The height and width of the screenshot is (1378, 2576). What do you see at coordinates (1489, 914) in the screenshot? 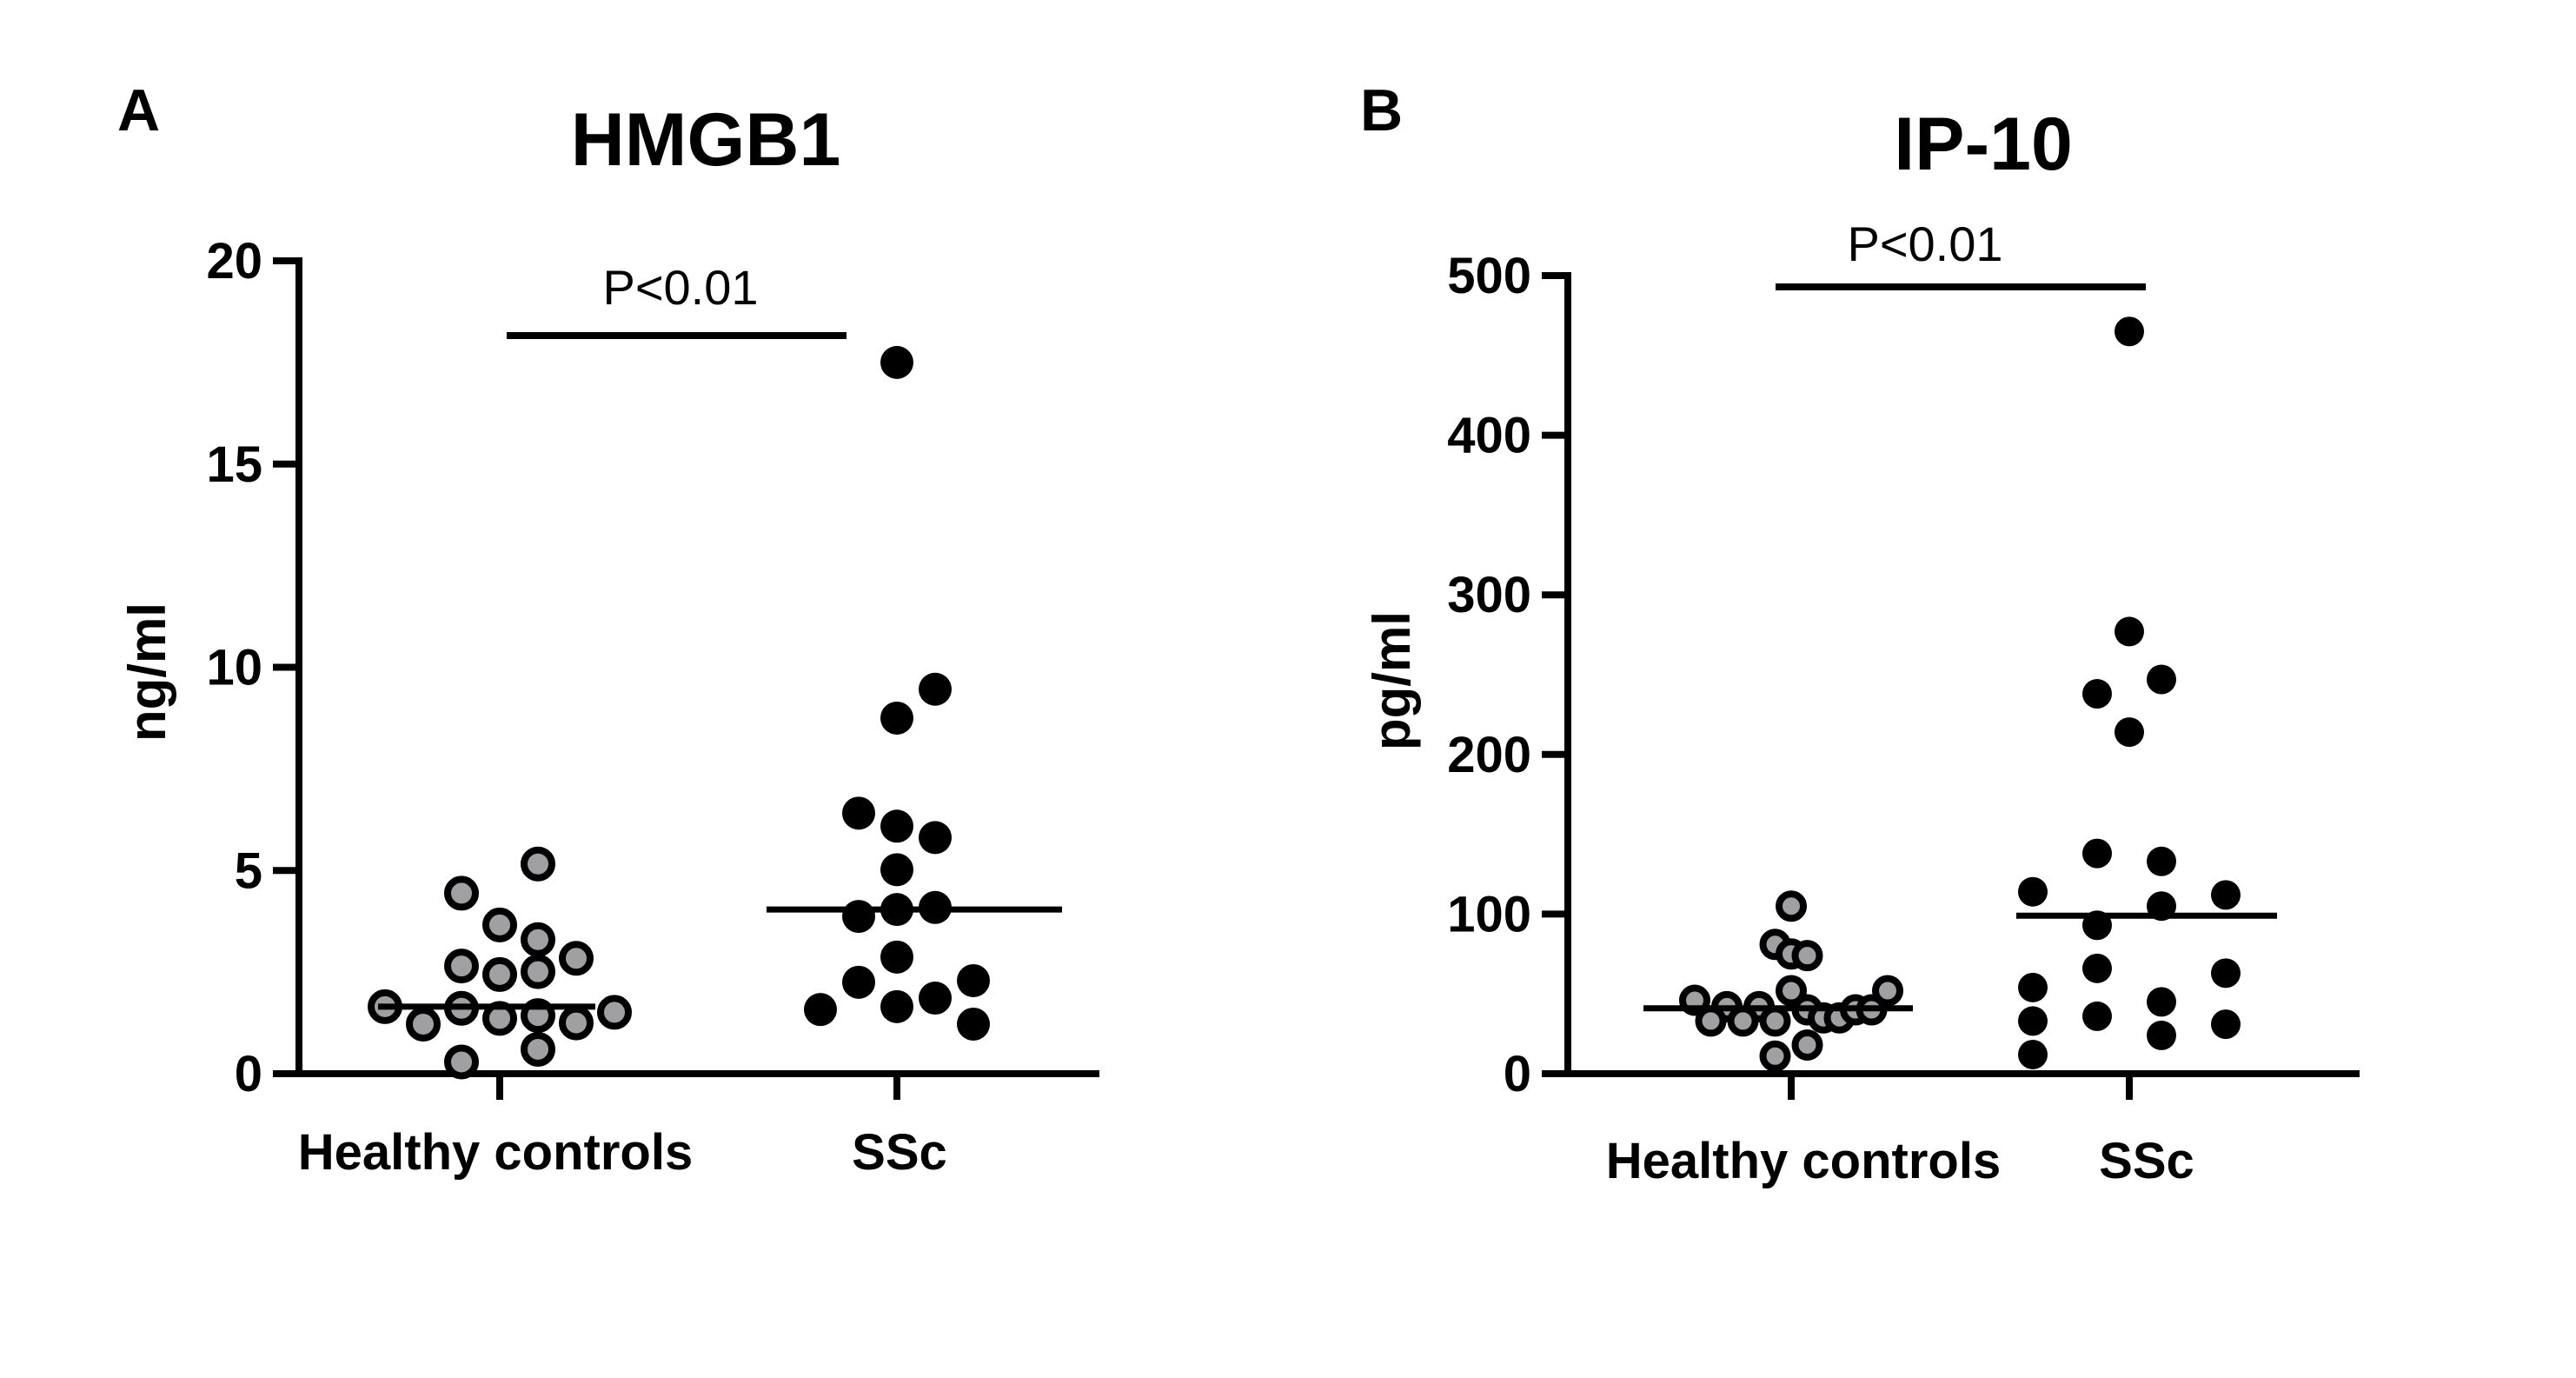
I see `y-tick-label-b: 100` at bounding box center [1489, 914].